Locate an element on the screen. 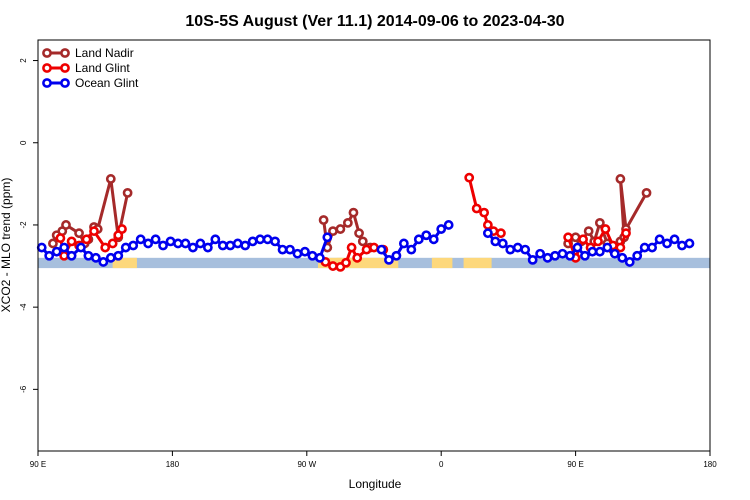 The image size is (750, 500). legend-item: Ocean Glint is located at coordinates (90, 83).